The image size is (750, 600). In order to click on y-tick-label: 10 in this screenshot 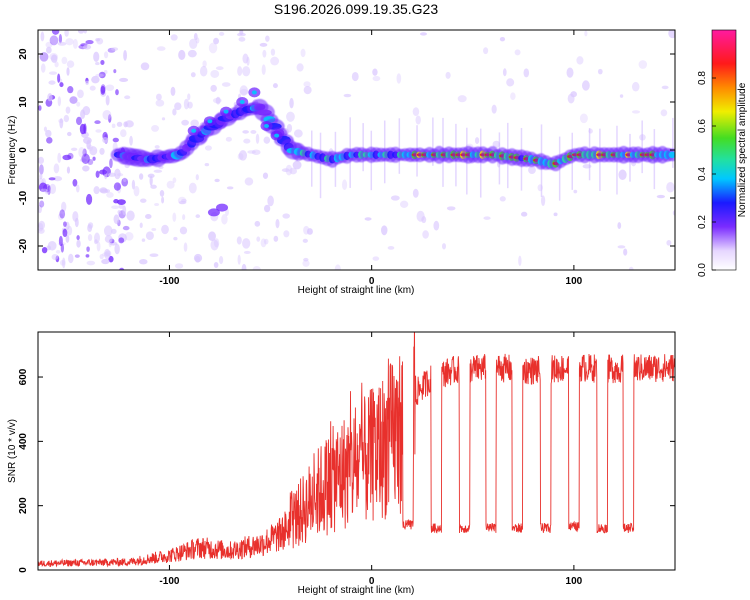, I will do `click(23, 102)`.